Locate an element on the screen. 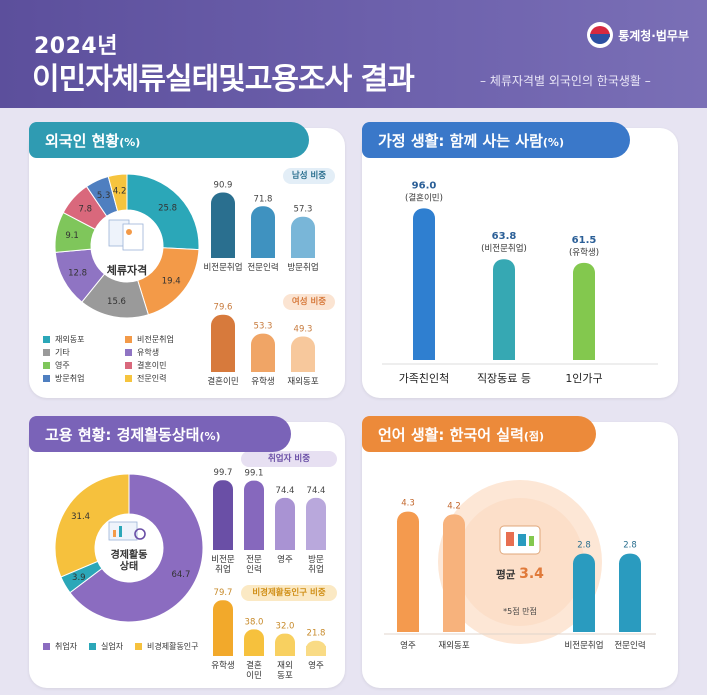 The height and width of the screenshot is (695, 707). inactive-ratio-category-label: 유학생 is located at coordinates (222, 665).